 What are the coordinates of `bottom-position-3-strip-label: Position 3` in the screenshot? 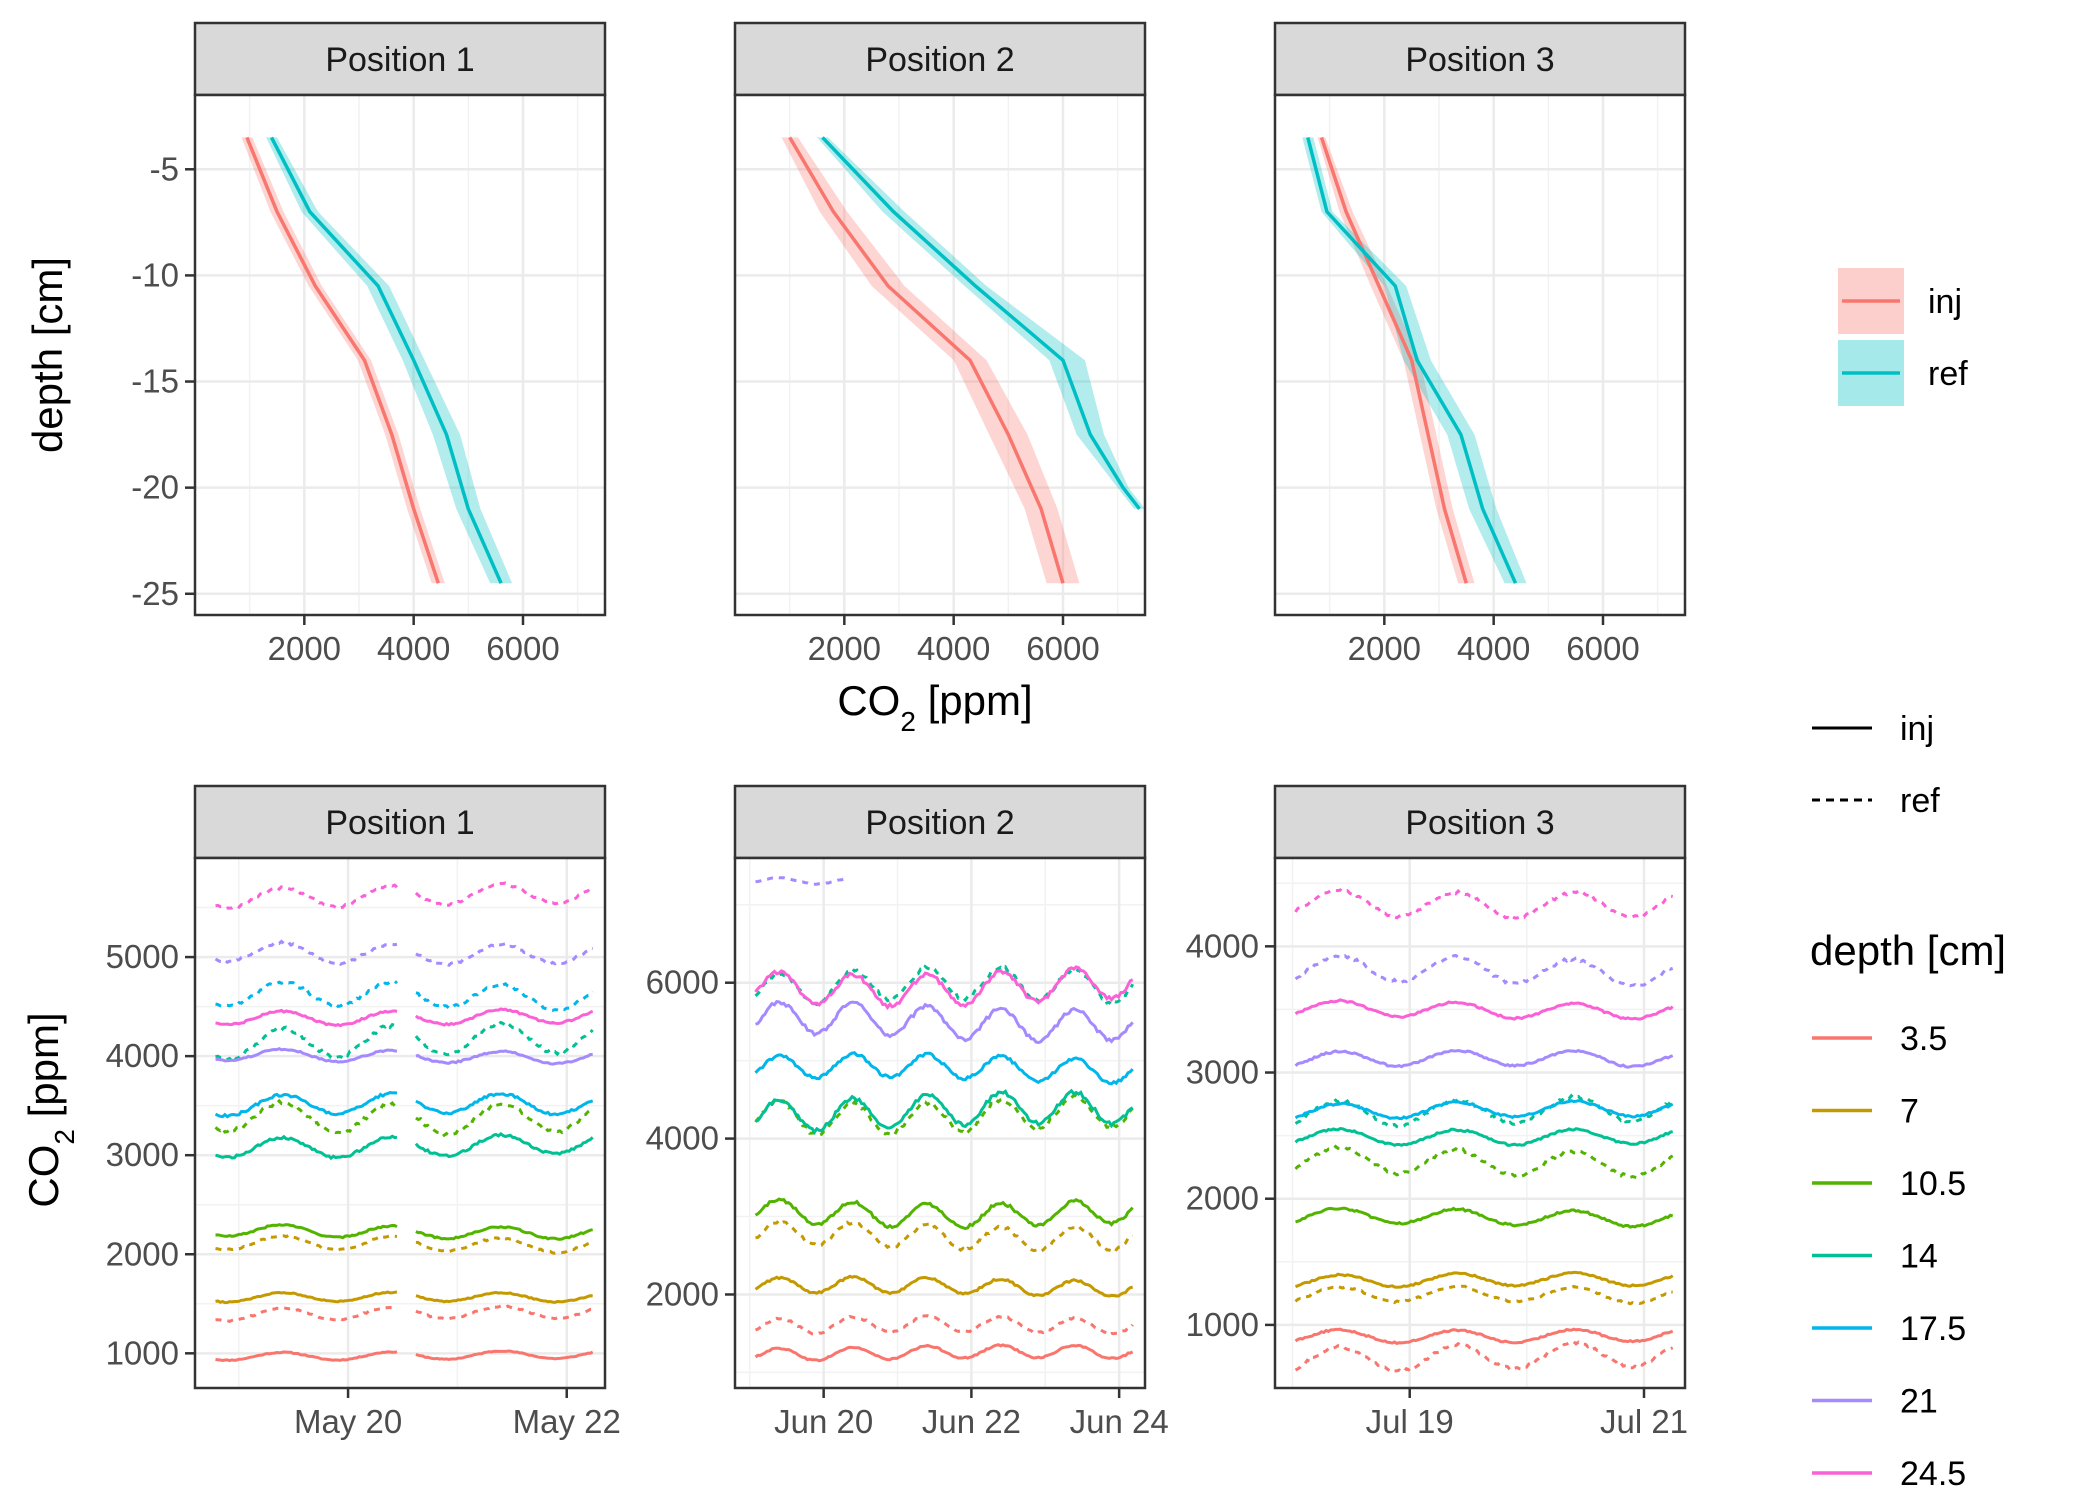 It's located at (1479, 823).